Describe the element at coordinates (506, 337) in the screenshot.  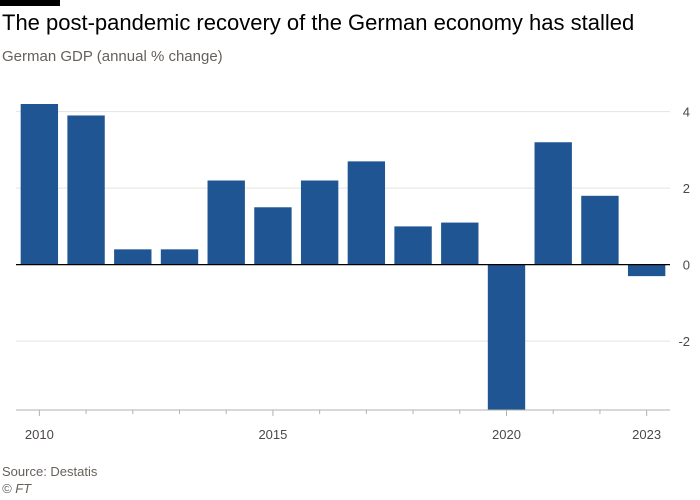
I see `bar-2020` at that location.